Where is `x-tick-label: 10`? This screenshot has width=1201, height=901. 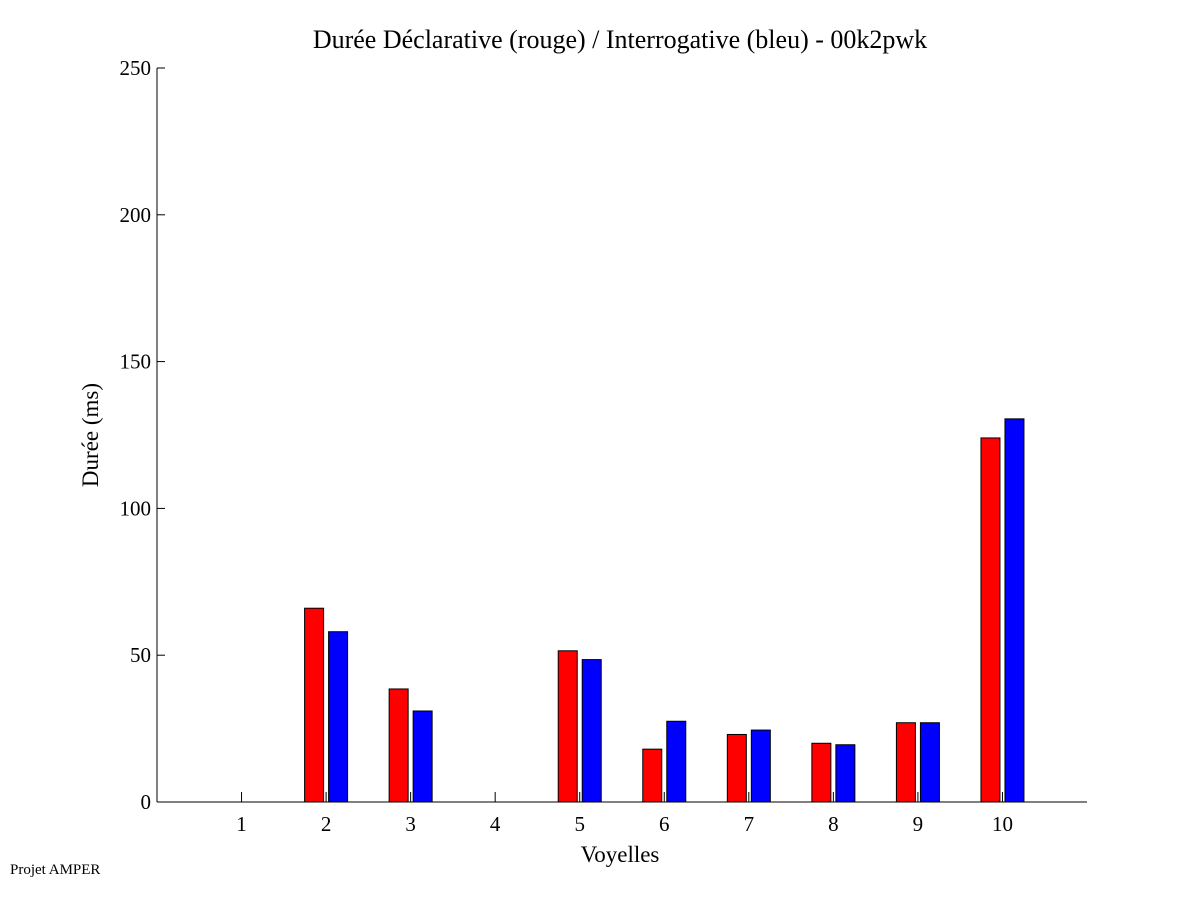 x-tick-label: 10 is located at coordinates (1002, 824).